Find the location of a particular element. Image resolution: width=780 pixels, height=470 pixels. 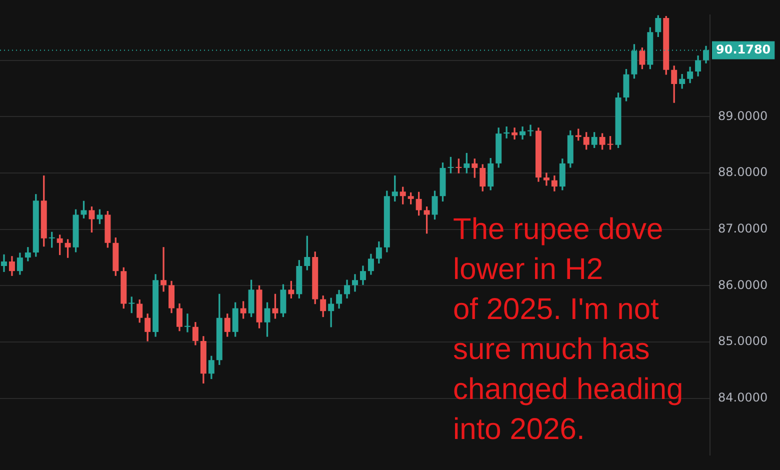

y-tick-label: 85.0000 is located at coordinates (743, 341).